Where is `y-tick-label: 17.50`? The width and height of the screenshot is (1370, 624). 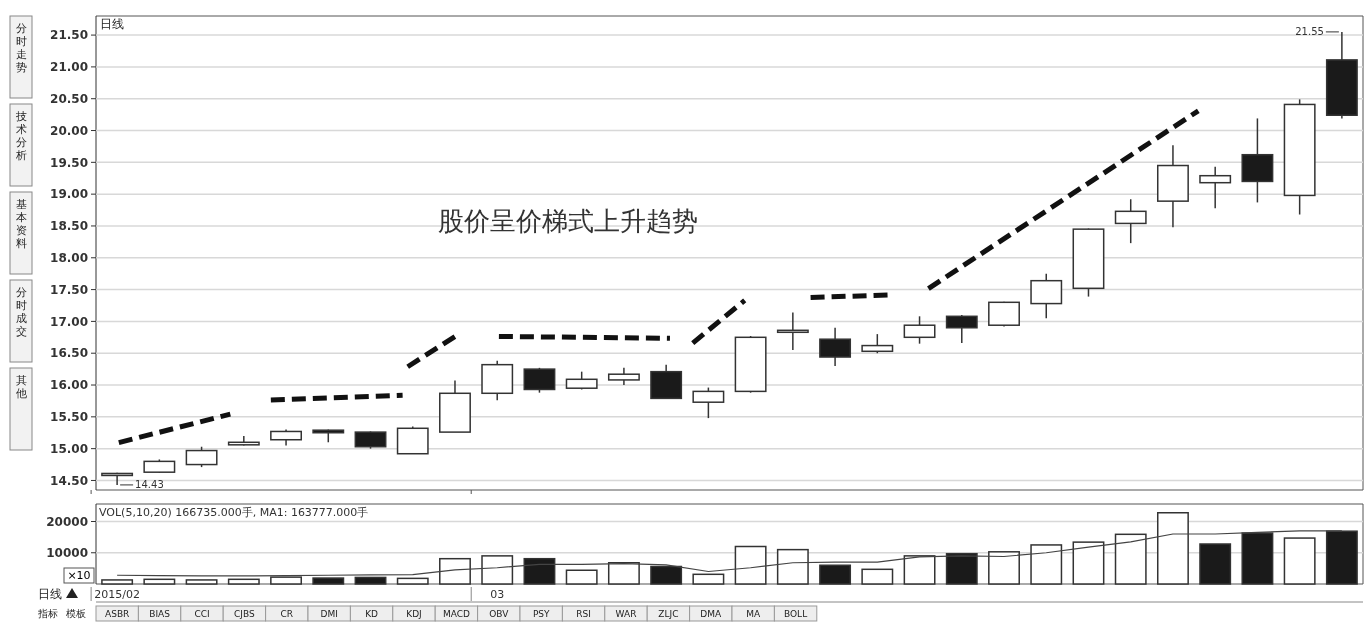 y-tick-label: 17.50 is located at coordinates (69, 289).